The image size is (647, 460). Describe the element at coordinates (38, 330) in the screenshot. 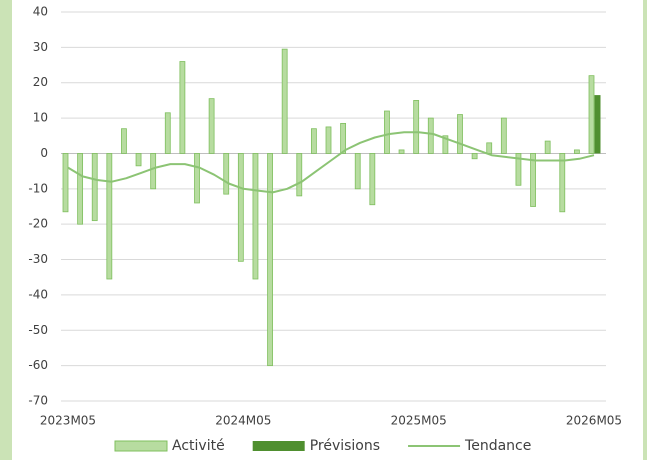

I see `y-tick-label: -50` at that location.